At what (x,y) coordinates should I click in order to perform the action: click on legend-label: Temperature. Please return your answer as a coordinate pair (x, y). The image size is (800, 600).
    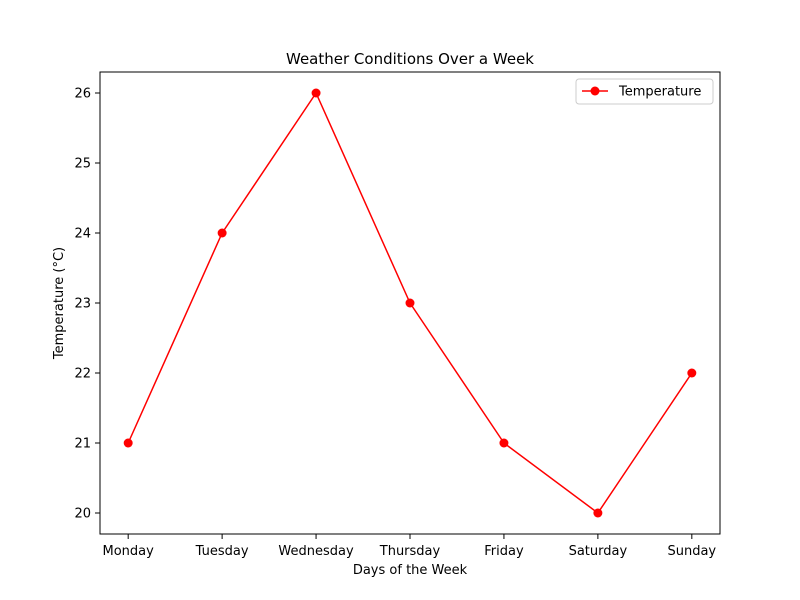
    Looking at the image, I should click on (659, 92).